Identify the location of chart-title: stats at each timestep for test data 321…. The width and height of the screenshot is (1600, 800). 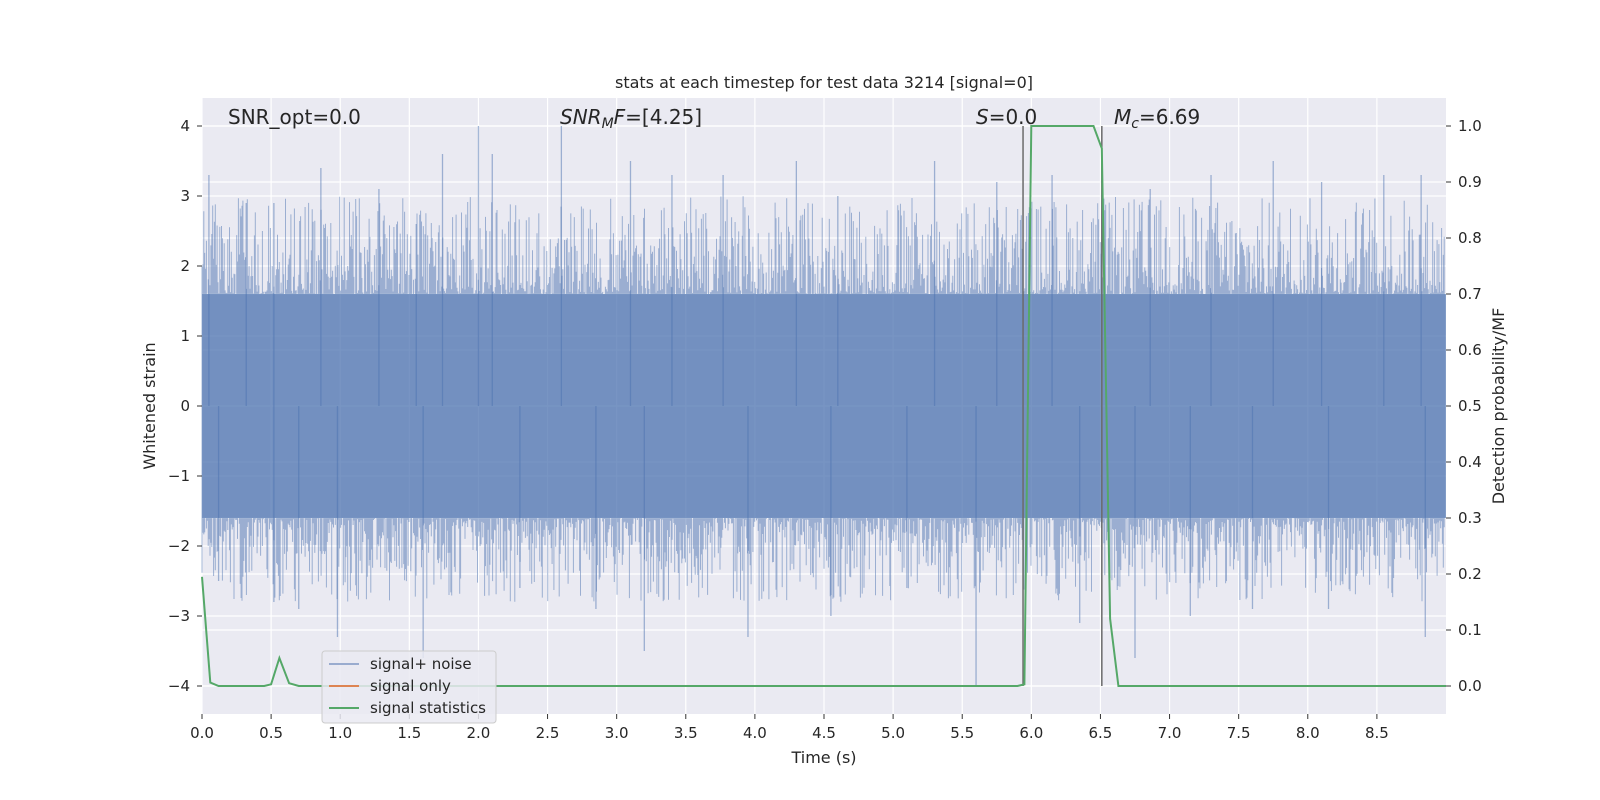
(824, 82).